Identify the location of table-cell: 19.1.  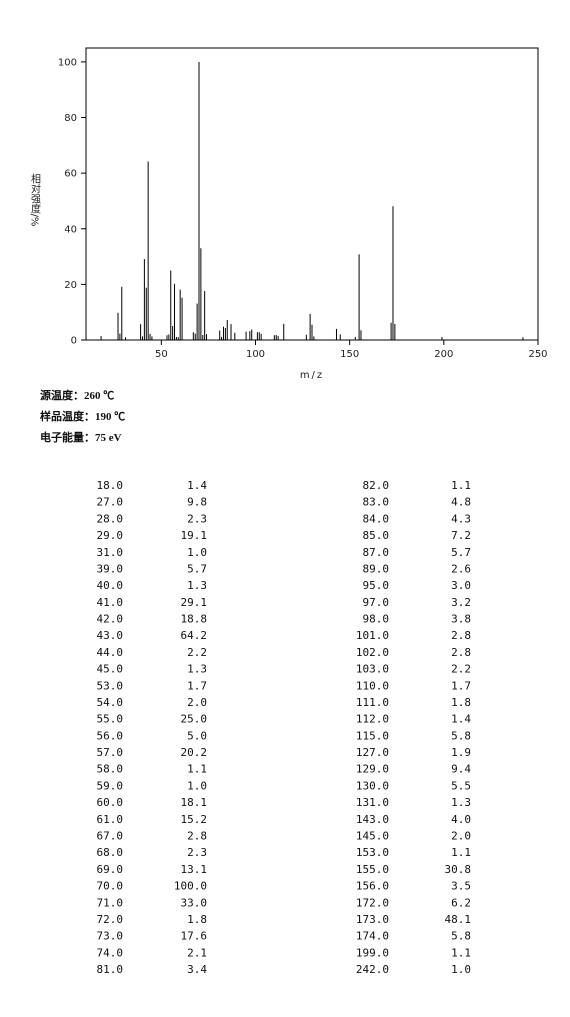
(194, 535).